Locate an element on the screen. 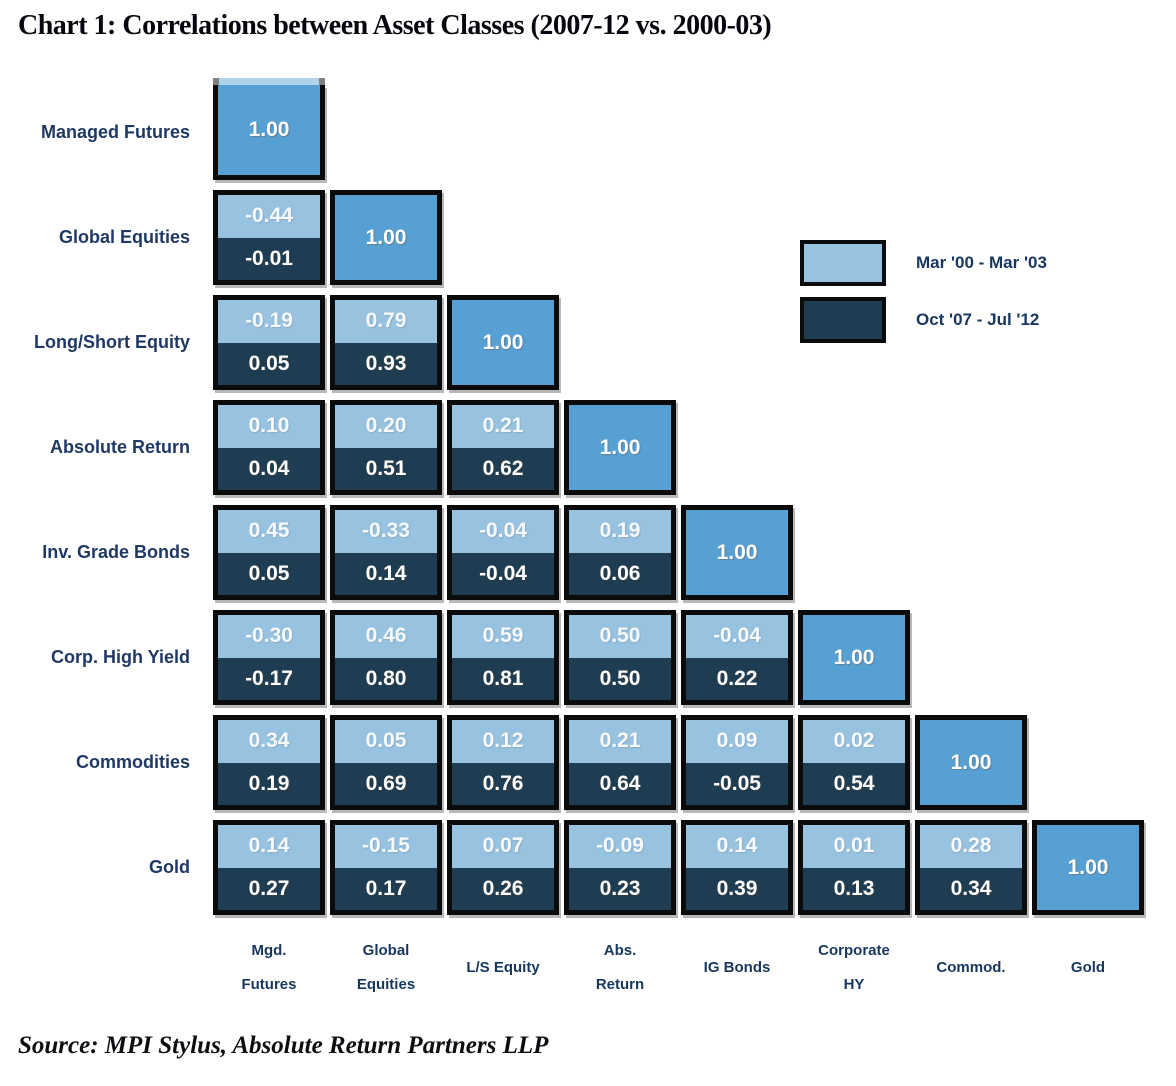 The width and height of the screenshot is (1176, 1086). legend-label-early-period: Mar '00 - Mar '03 is located at coordinates (981, 262).